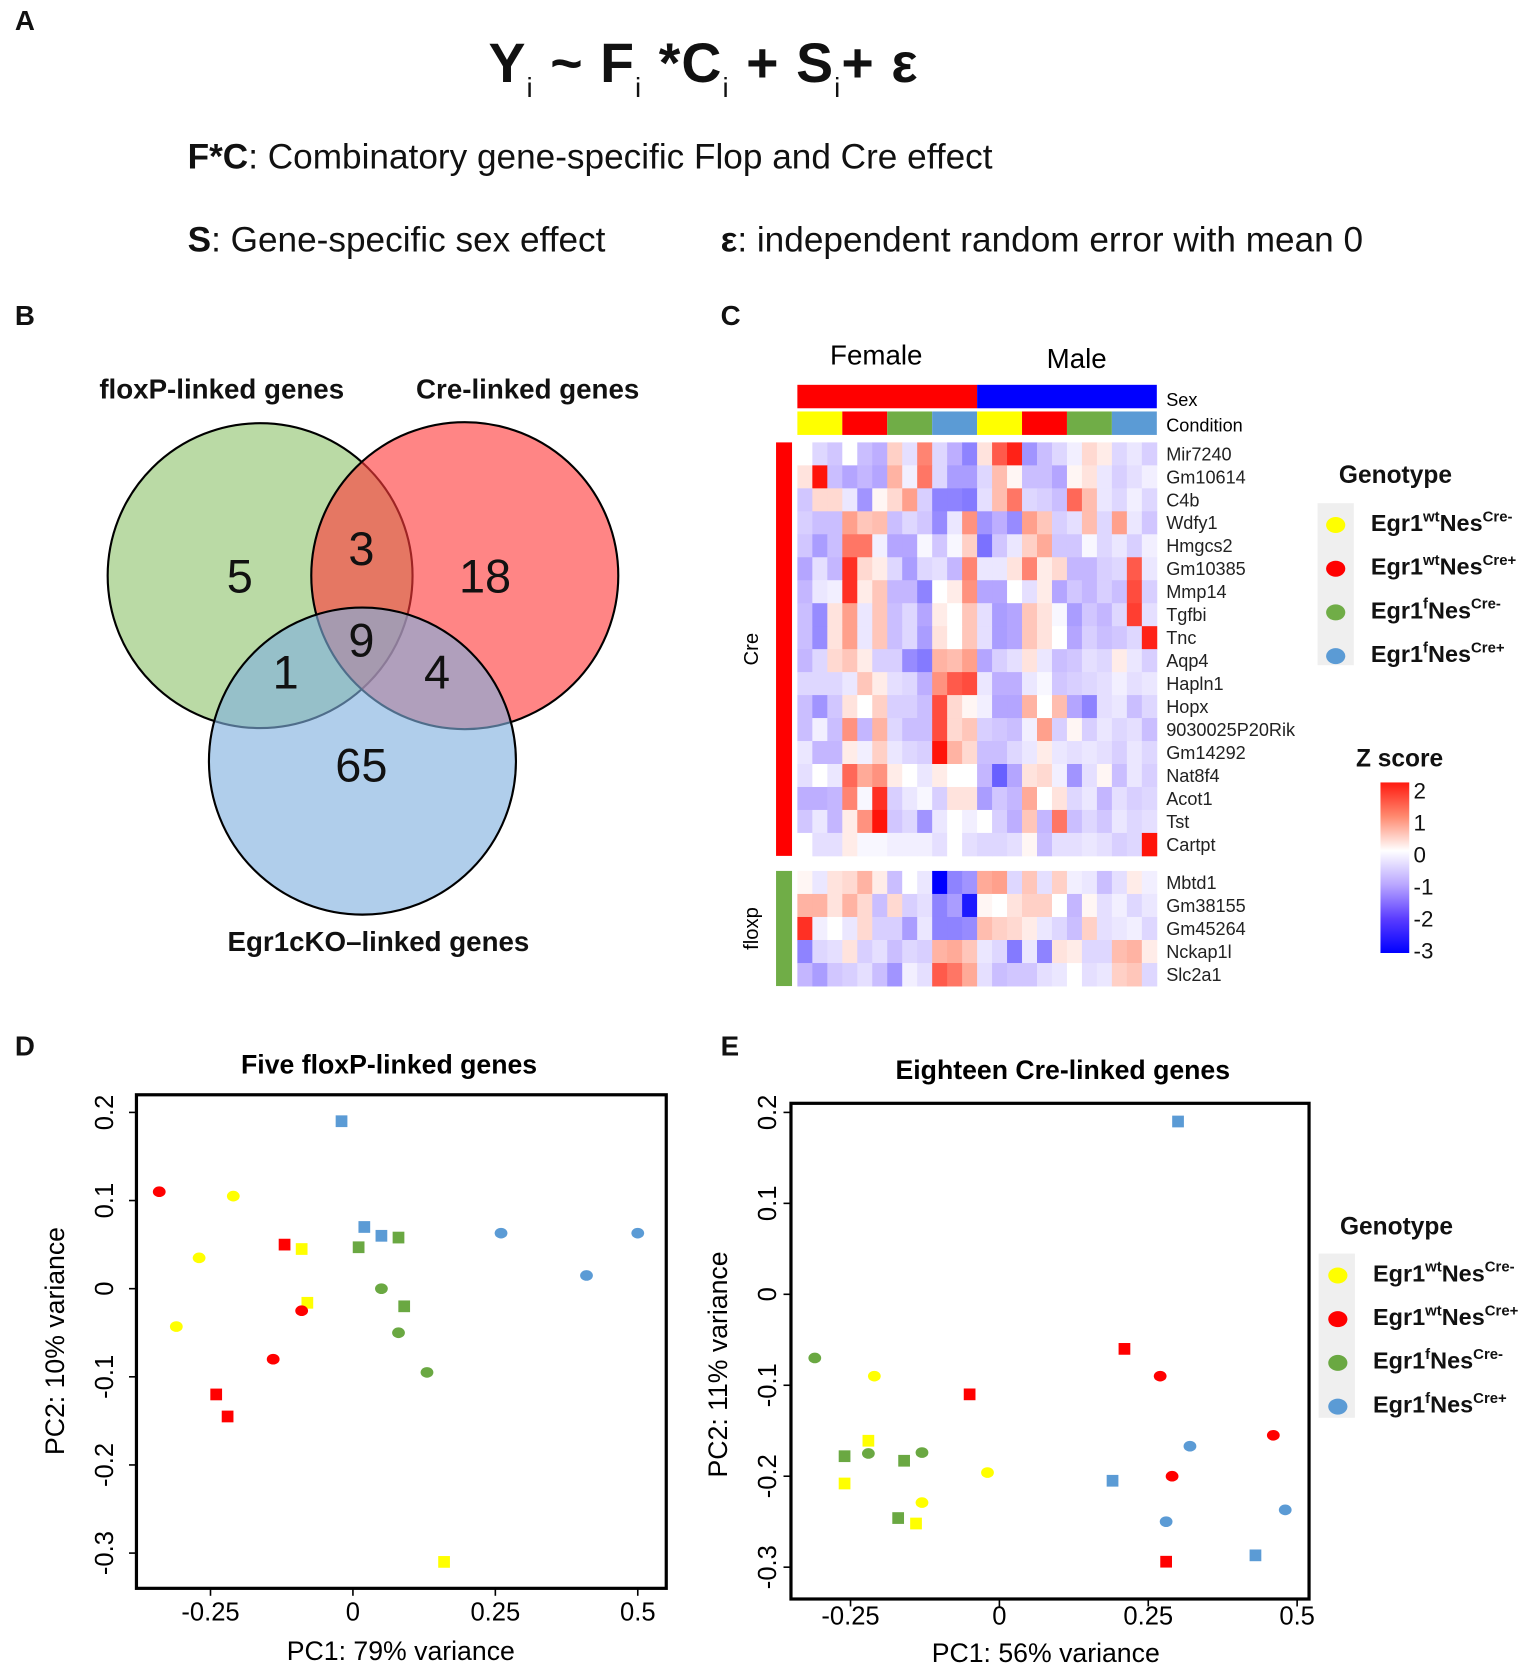 The image size is (1535, 1665). I want to click on zscore-colorbar, so click(1395, 868).